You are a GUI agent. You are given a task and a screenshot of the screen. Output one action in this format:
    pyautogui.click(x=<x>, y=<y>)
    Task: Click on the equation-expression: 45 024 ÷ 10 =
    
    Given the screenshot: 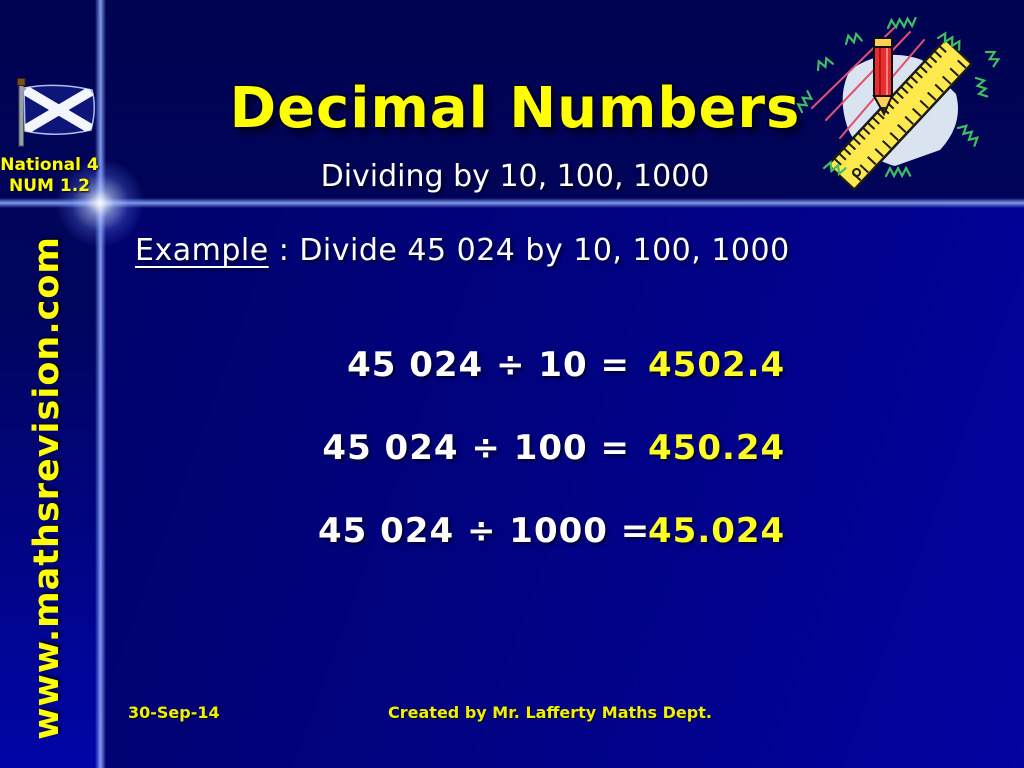 What is the action you would take?
    pyautogui.click(x=488, y=365)
    